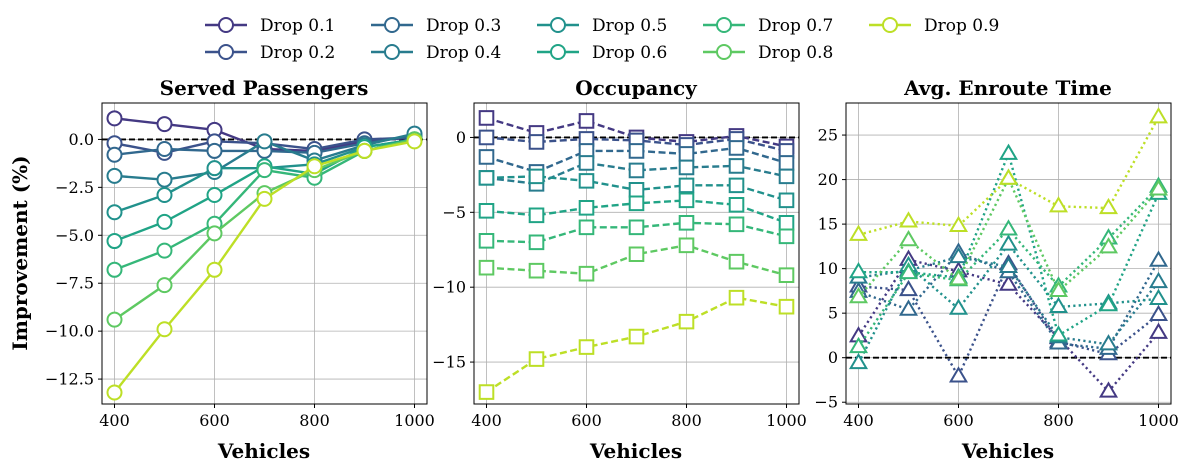 This screenshot has width=1184, height=472. What do you see at coordinates (786, 420) in the screenshot?
I see `x-tick-label-1000: 1000` at bounding box center [786, 420].